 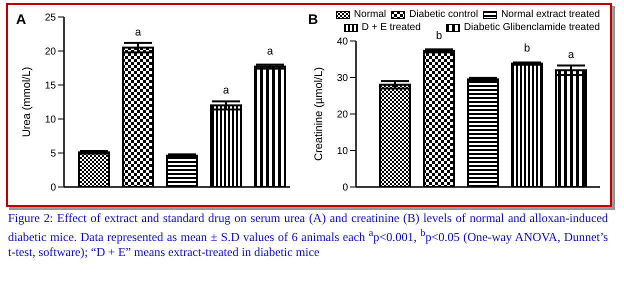 I want to click on legend-label: Diabetic control, so click(x=443, y=14).